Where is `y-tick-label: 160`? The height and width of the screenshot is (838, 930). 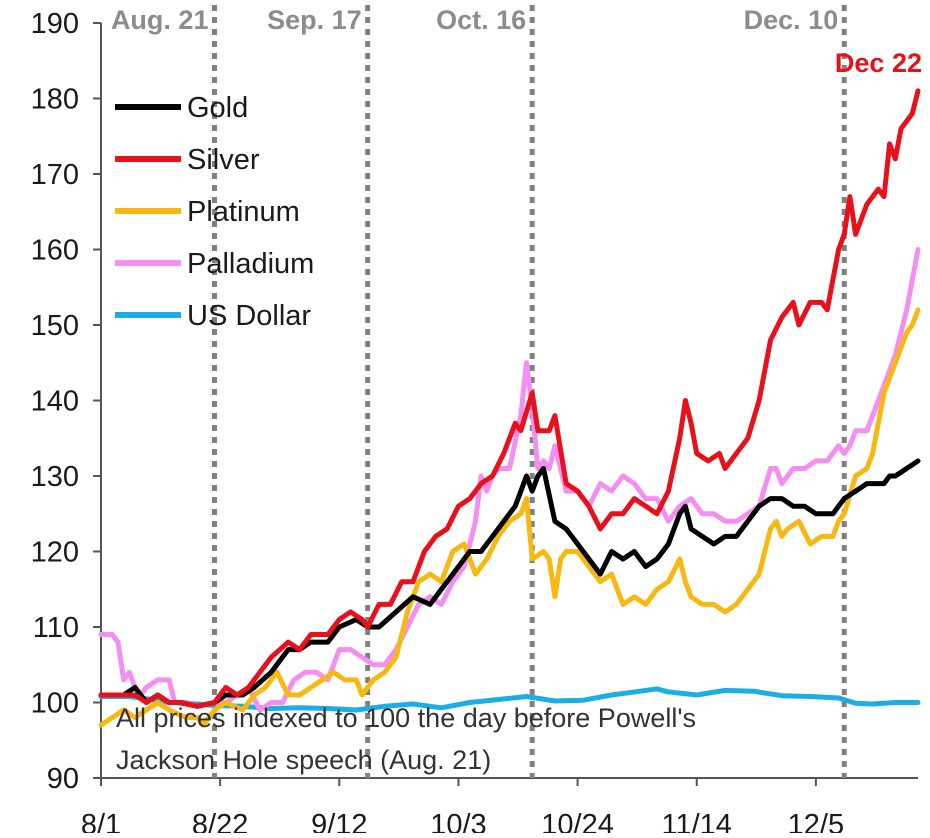
y-tick-label: 160 is located at coordinates (55, 251).